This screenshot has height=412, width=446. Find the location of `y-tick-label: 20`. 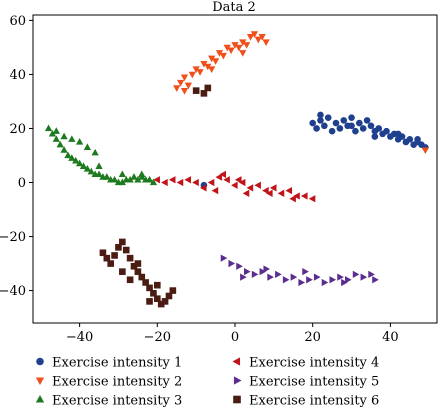

y-tick-label: 20 is located at coordinates (17, 129).